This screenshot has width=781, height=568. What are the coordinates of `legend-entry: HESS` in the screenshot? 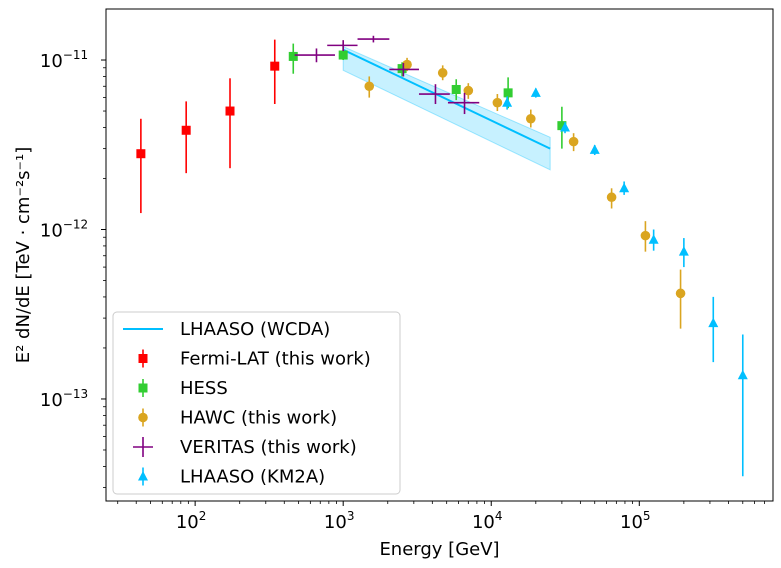 It's located at (183, 388).